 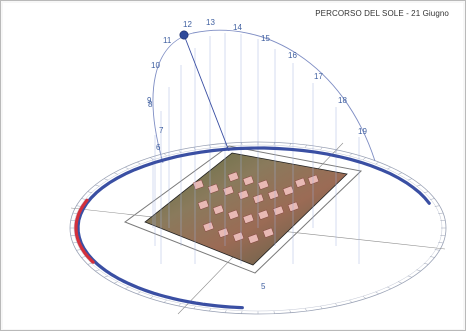 I want to click on diagram-title: PERCORSO DEL SOLE - 21 Giugno, so click(x=382, y=13).